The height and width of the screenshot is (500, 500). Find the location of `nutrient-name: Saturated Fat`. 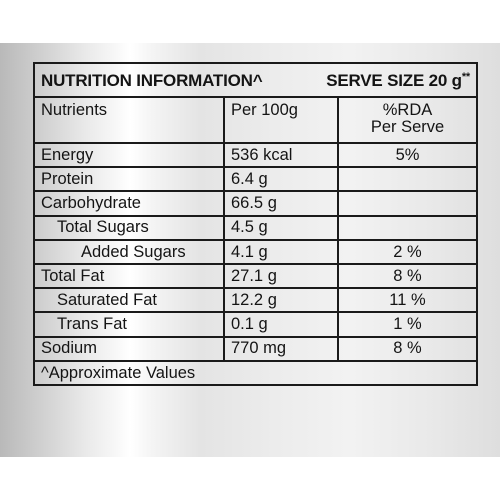

nutrient-name: Saturated Fat is located at coordinates (129, 300).